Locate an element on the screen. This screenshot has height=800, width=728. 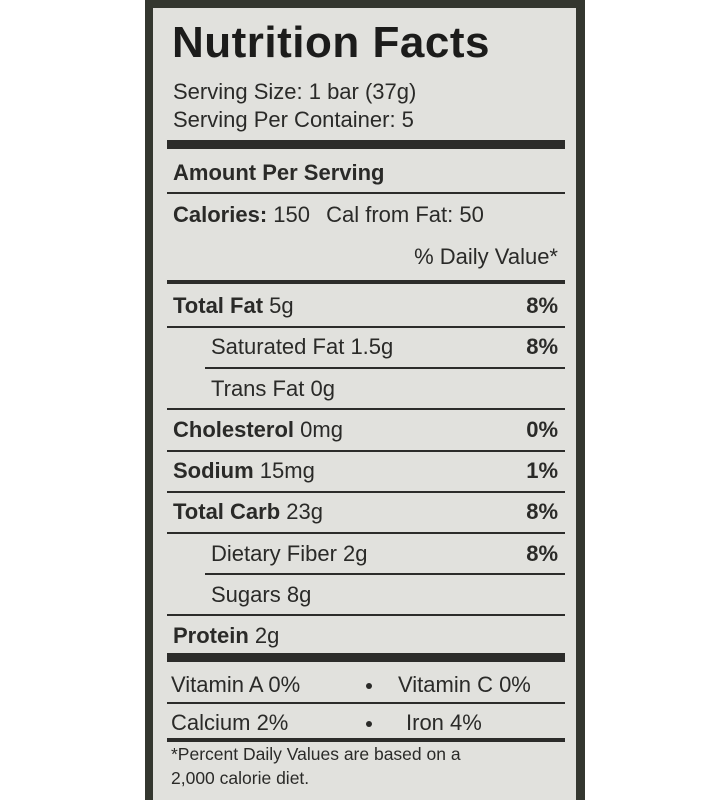
nutrient-row-cholesterol: Cholesterol 0mg 0% is located at coordinates (365, 430).